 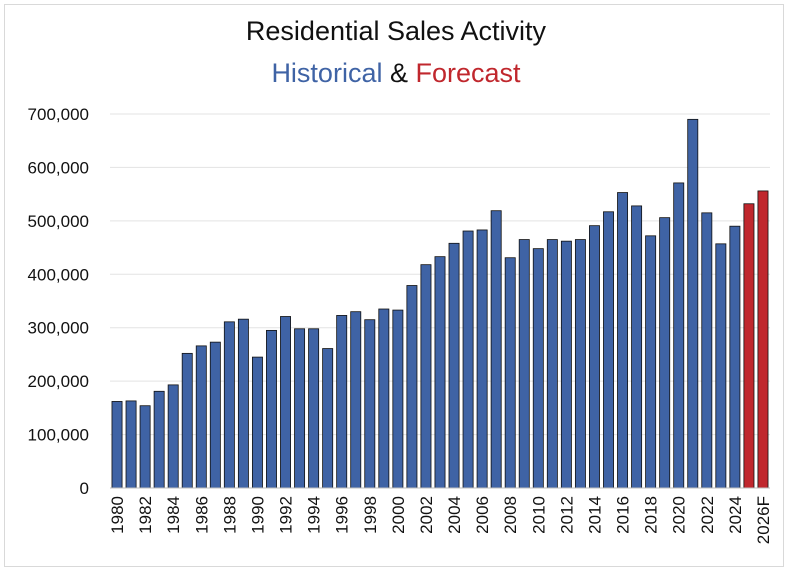 What do you see at coordinates (454, 515) in the screenshot?
I see `x-tick-label: 2004` at bounding box center [454, 515].